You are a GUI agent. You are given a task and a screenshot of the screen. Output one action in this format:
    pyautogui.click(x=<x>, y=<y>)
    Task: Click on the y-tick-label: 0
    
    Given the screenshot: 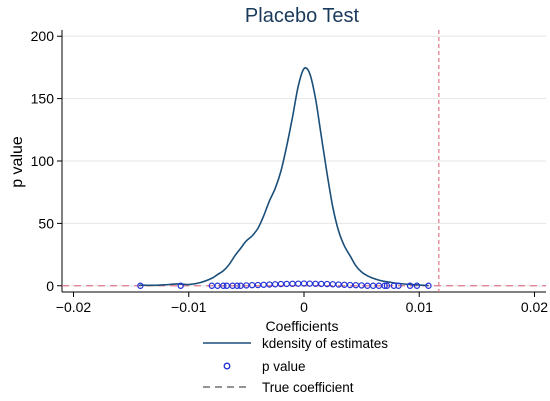 What is the action you would take?
    pyautogui.click(x=50, y=286)
    